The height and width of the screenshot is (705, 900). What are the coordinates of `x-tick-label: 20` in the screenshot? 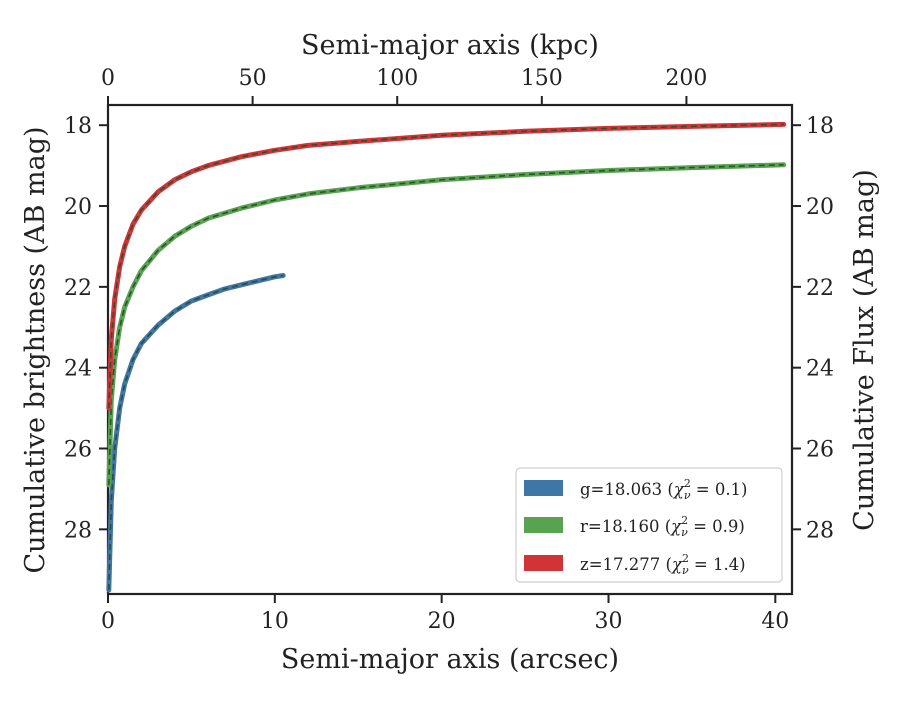 It's located at (442, 621).